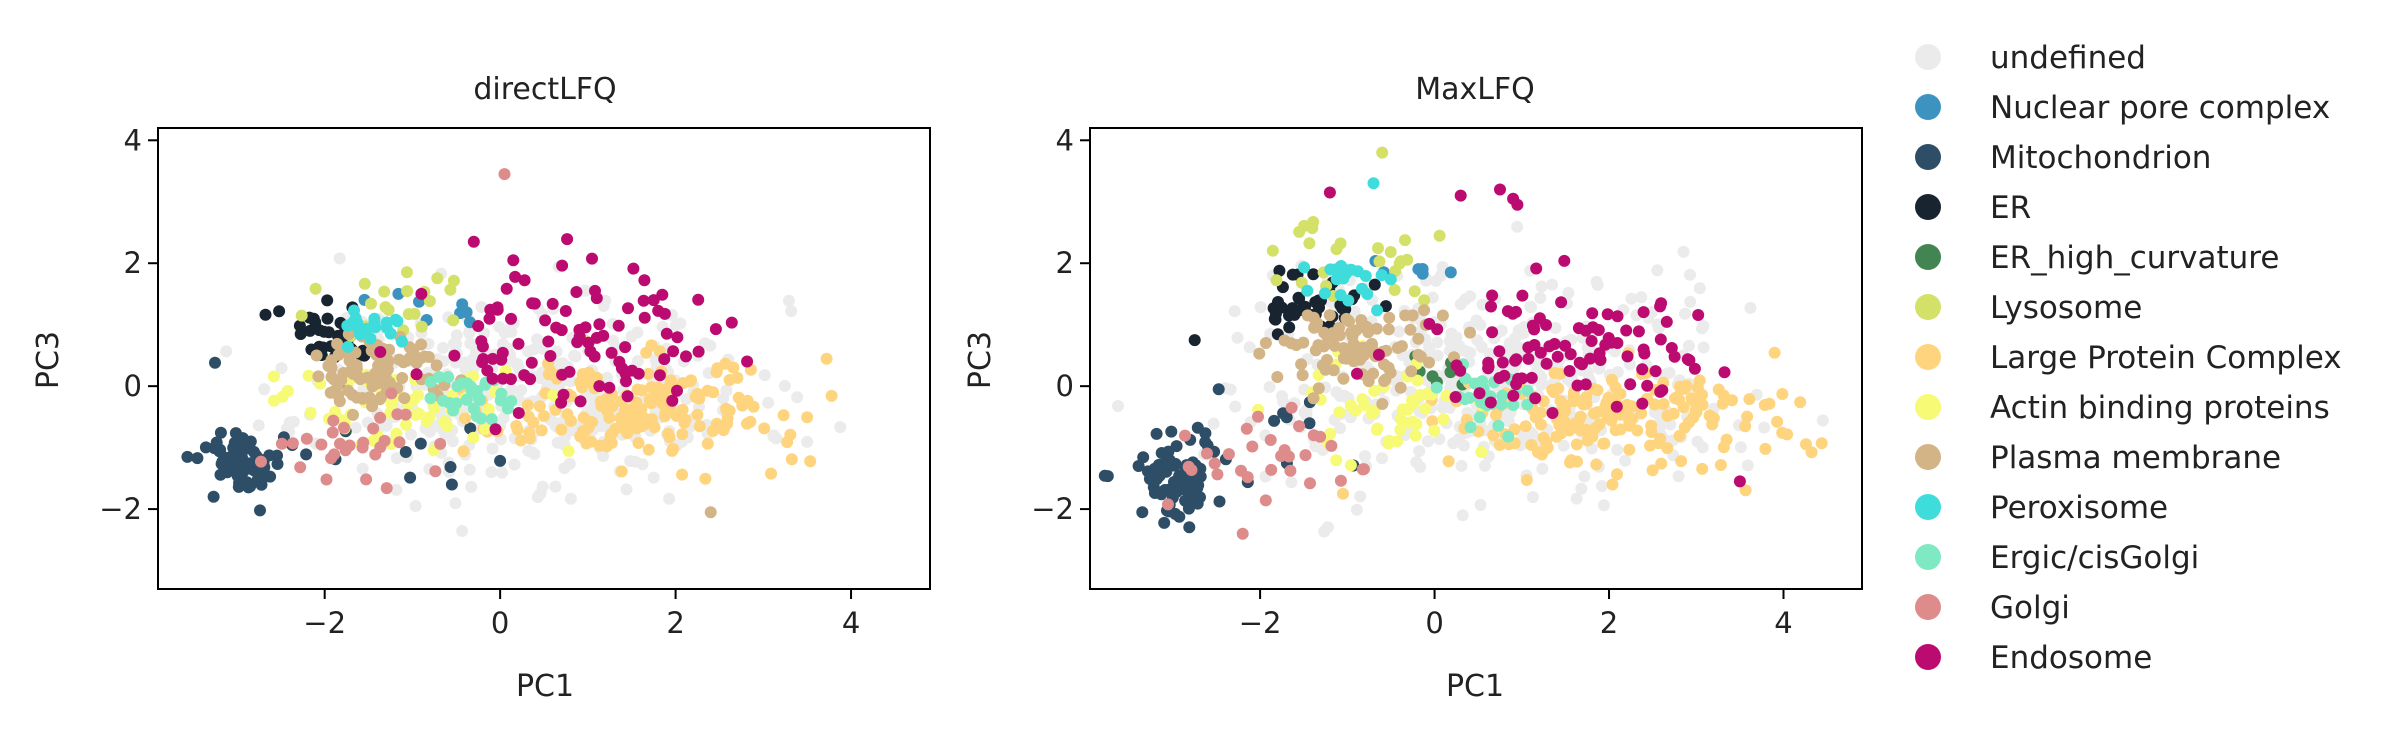  Describe the element at coordinates (2122, 408) in the screenshot. I see `legend-entry-actin-binding-proteins: Actin binding proteins` at that location.